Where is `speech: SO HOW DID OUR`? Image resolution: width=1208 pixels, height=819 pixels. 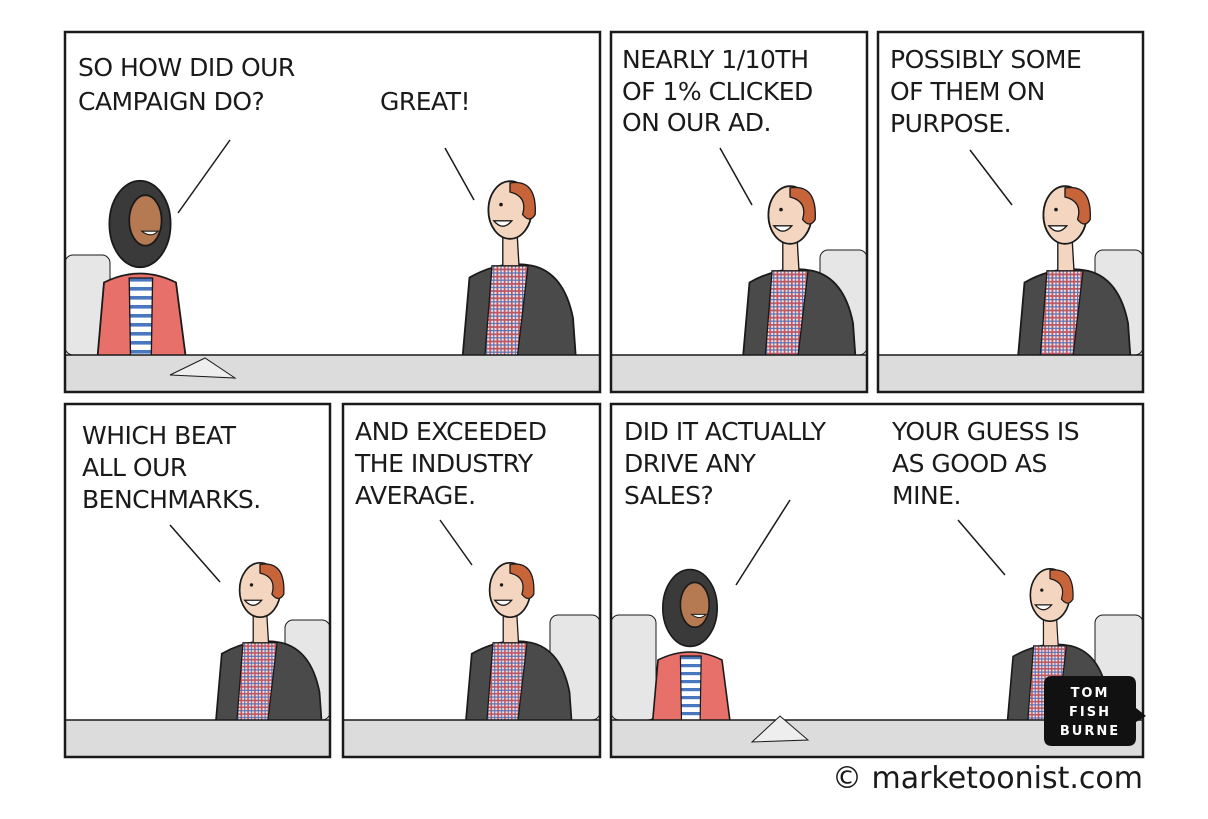
speech: SO HOW DID OUR is located at coordinates (186, 67).